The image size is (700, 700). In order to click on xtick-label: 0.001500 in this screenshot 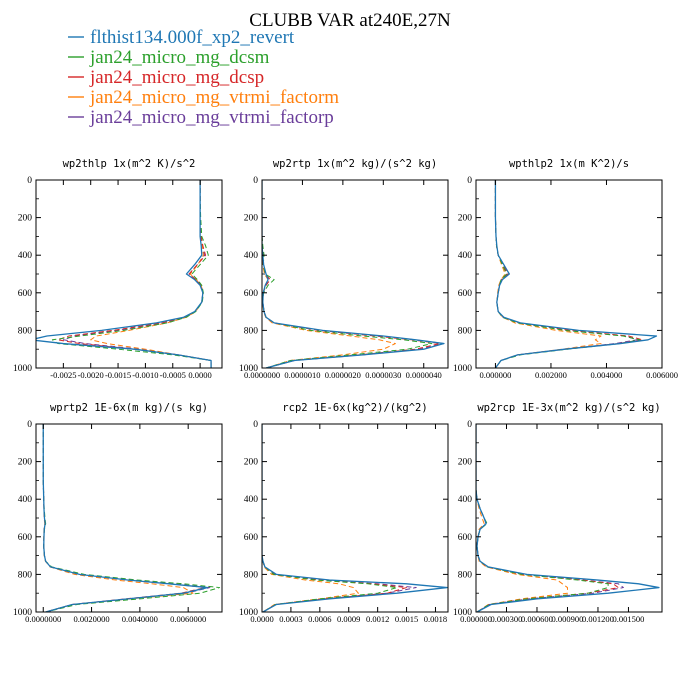, I will do `click(629, 619)`.